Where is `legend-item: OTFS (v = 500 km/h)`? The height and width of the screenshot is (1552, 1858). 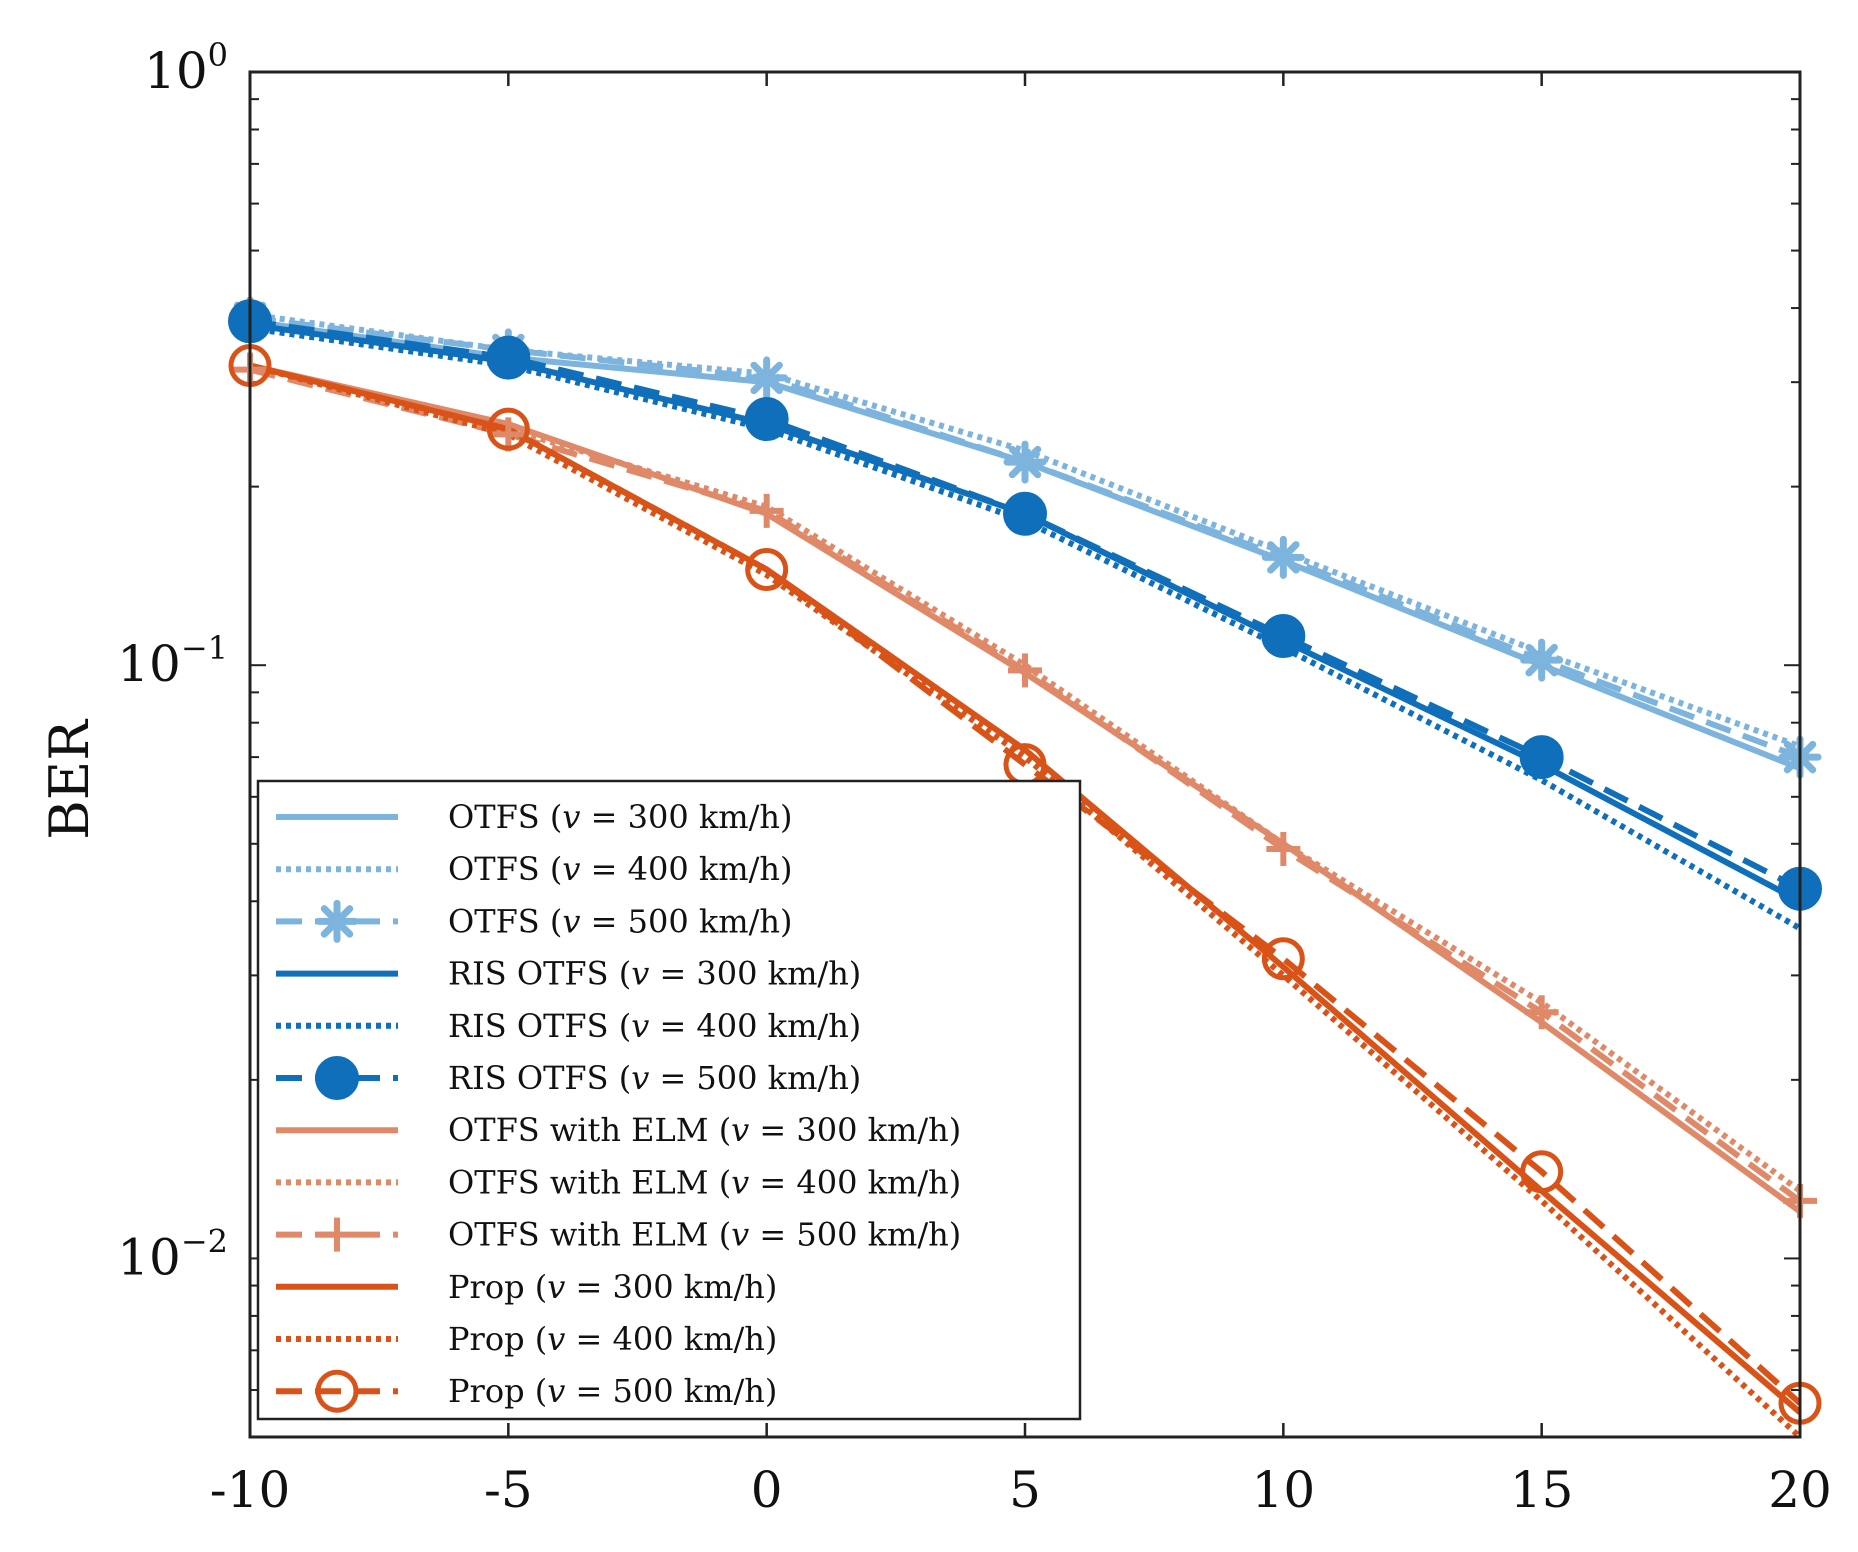
legend-item: OTFS (v = 500 km/h) is located at coordinates (534, 921).